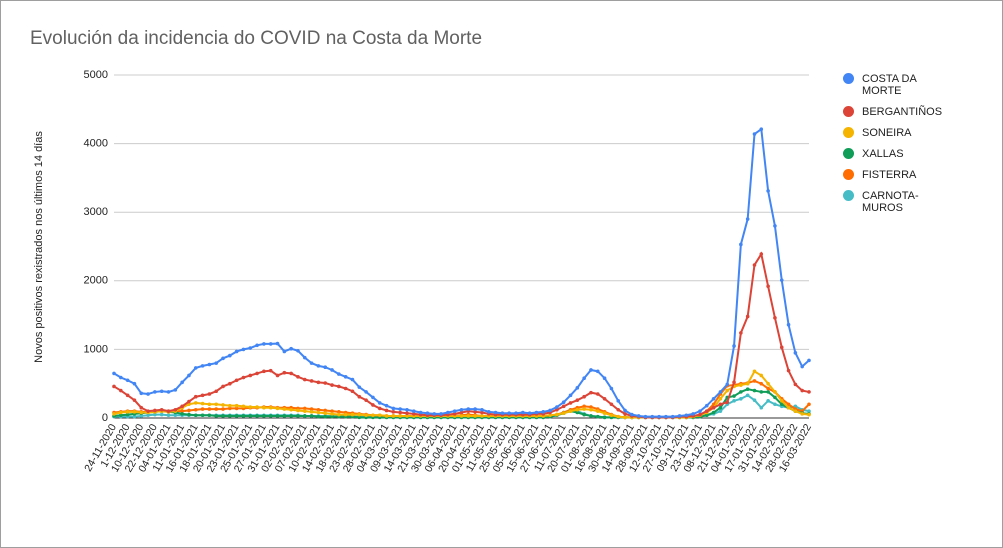  I want to click on y-tick-label: 4000, so click(96, 144).